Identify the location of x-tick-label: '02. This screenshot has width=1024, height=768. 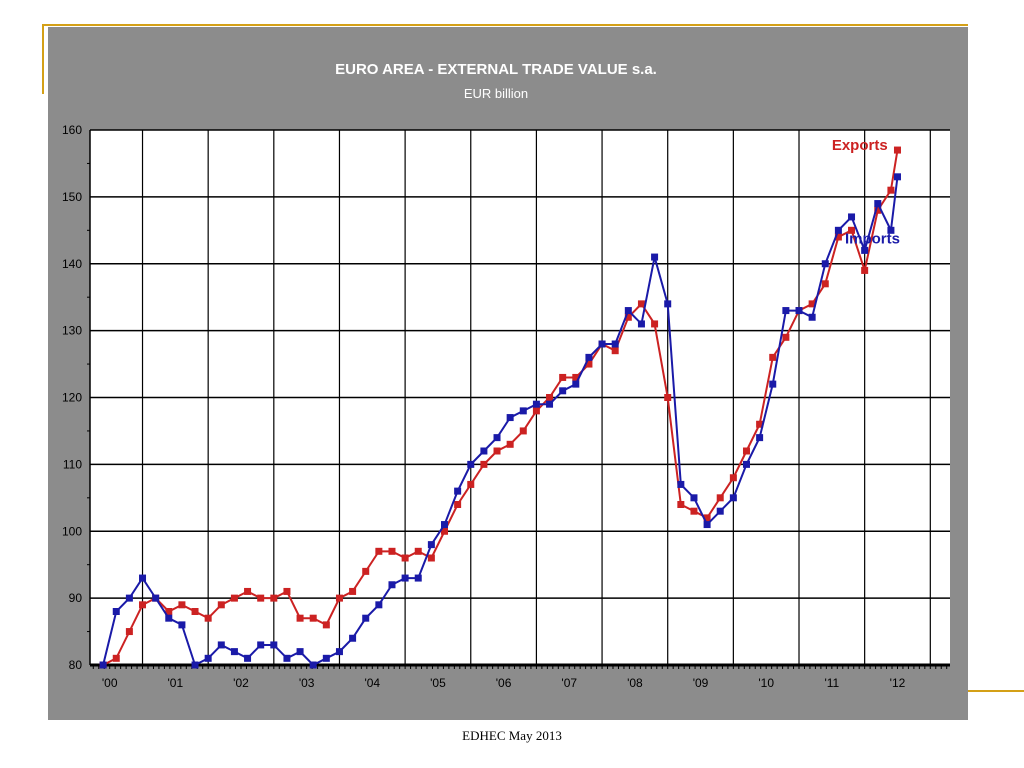
(241, 683).